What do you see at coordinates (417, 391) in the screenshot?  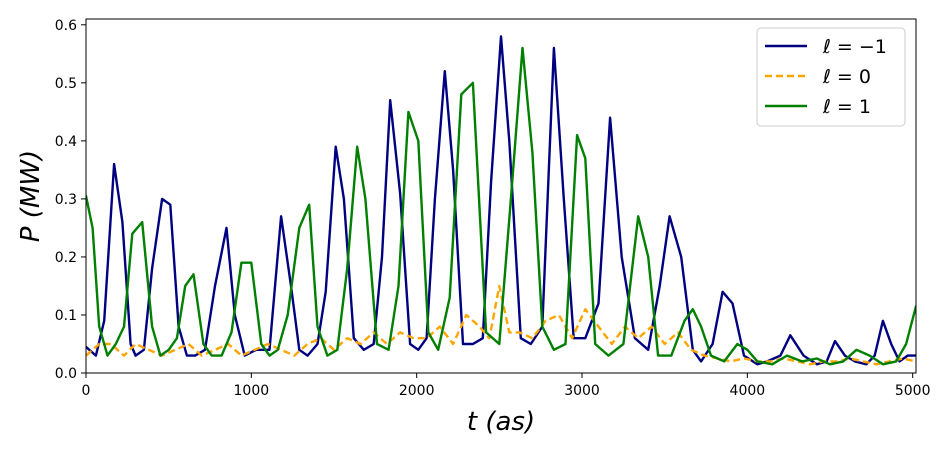 I see `x-tick-label: 2000` at bounding box center [417, 391].